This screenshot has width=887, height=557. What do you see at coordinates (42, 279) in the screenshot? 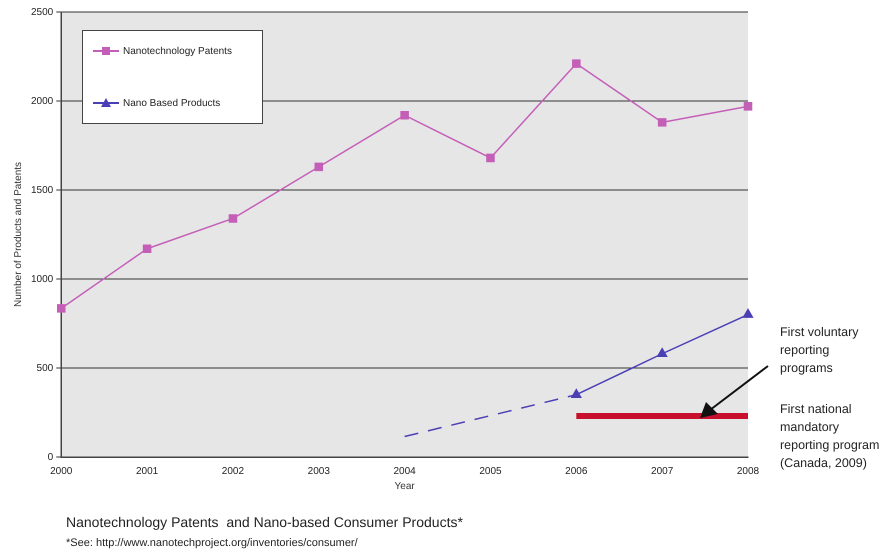
I see `y-tick-label: 1000` at bounding box center [42, 279].